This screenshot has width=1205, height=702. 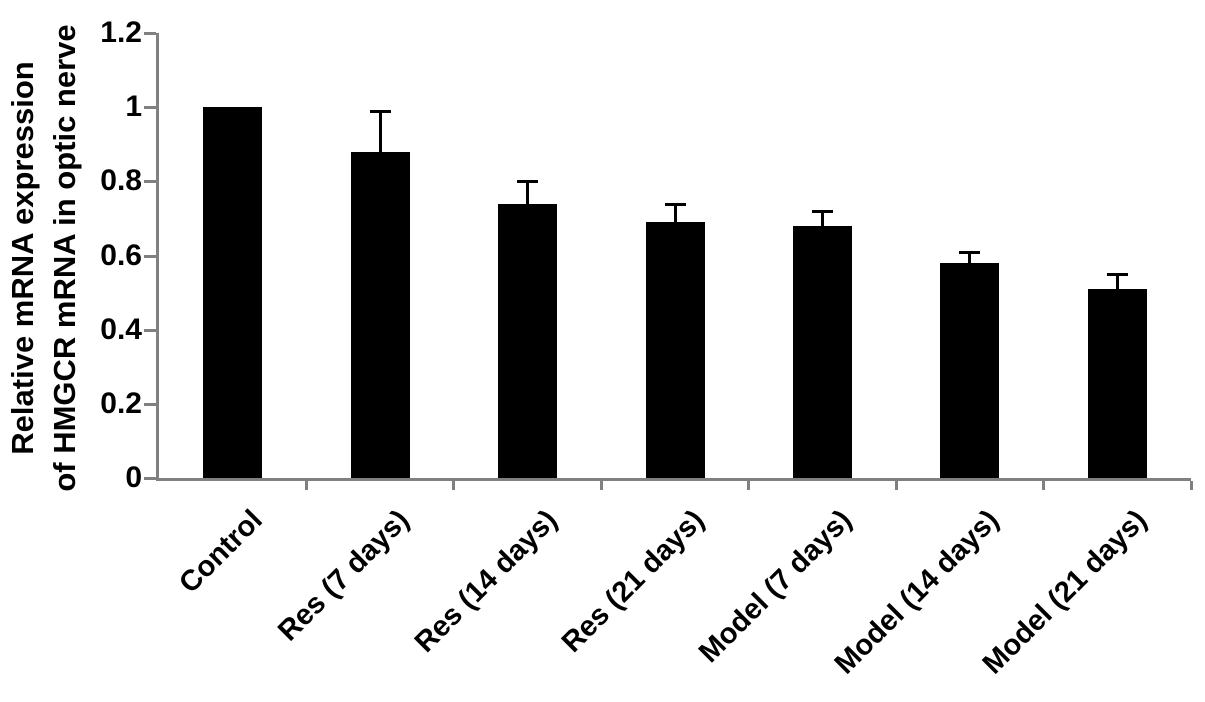 I want to click on x-category-label: Res (7 days), so click(x=344, y=576).